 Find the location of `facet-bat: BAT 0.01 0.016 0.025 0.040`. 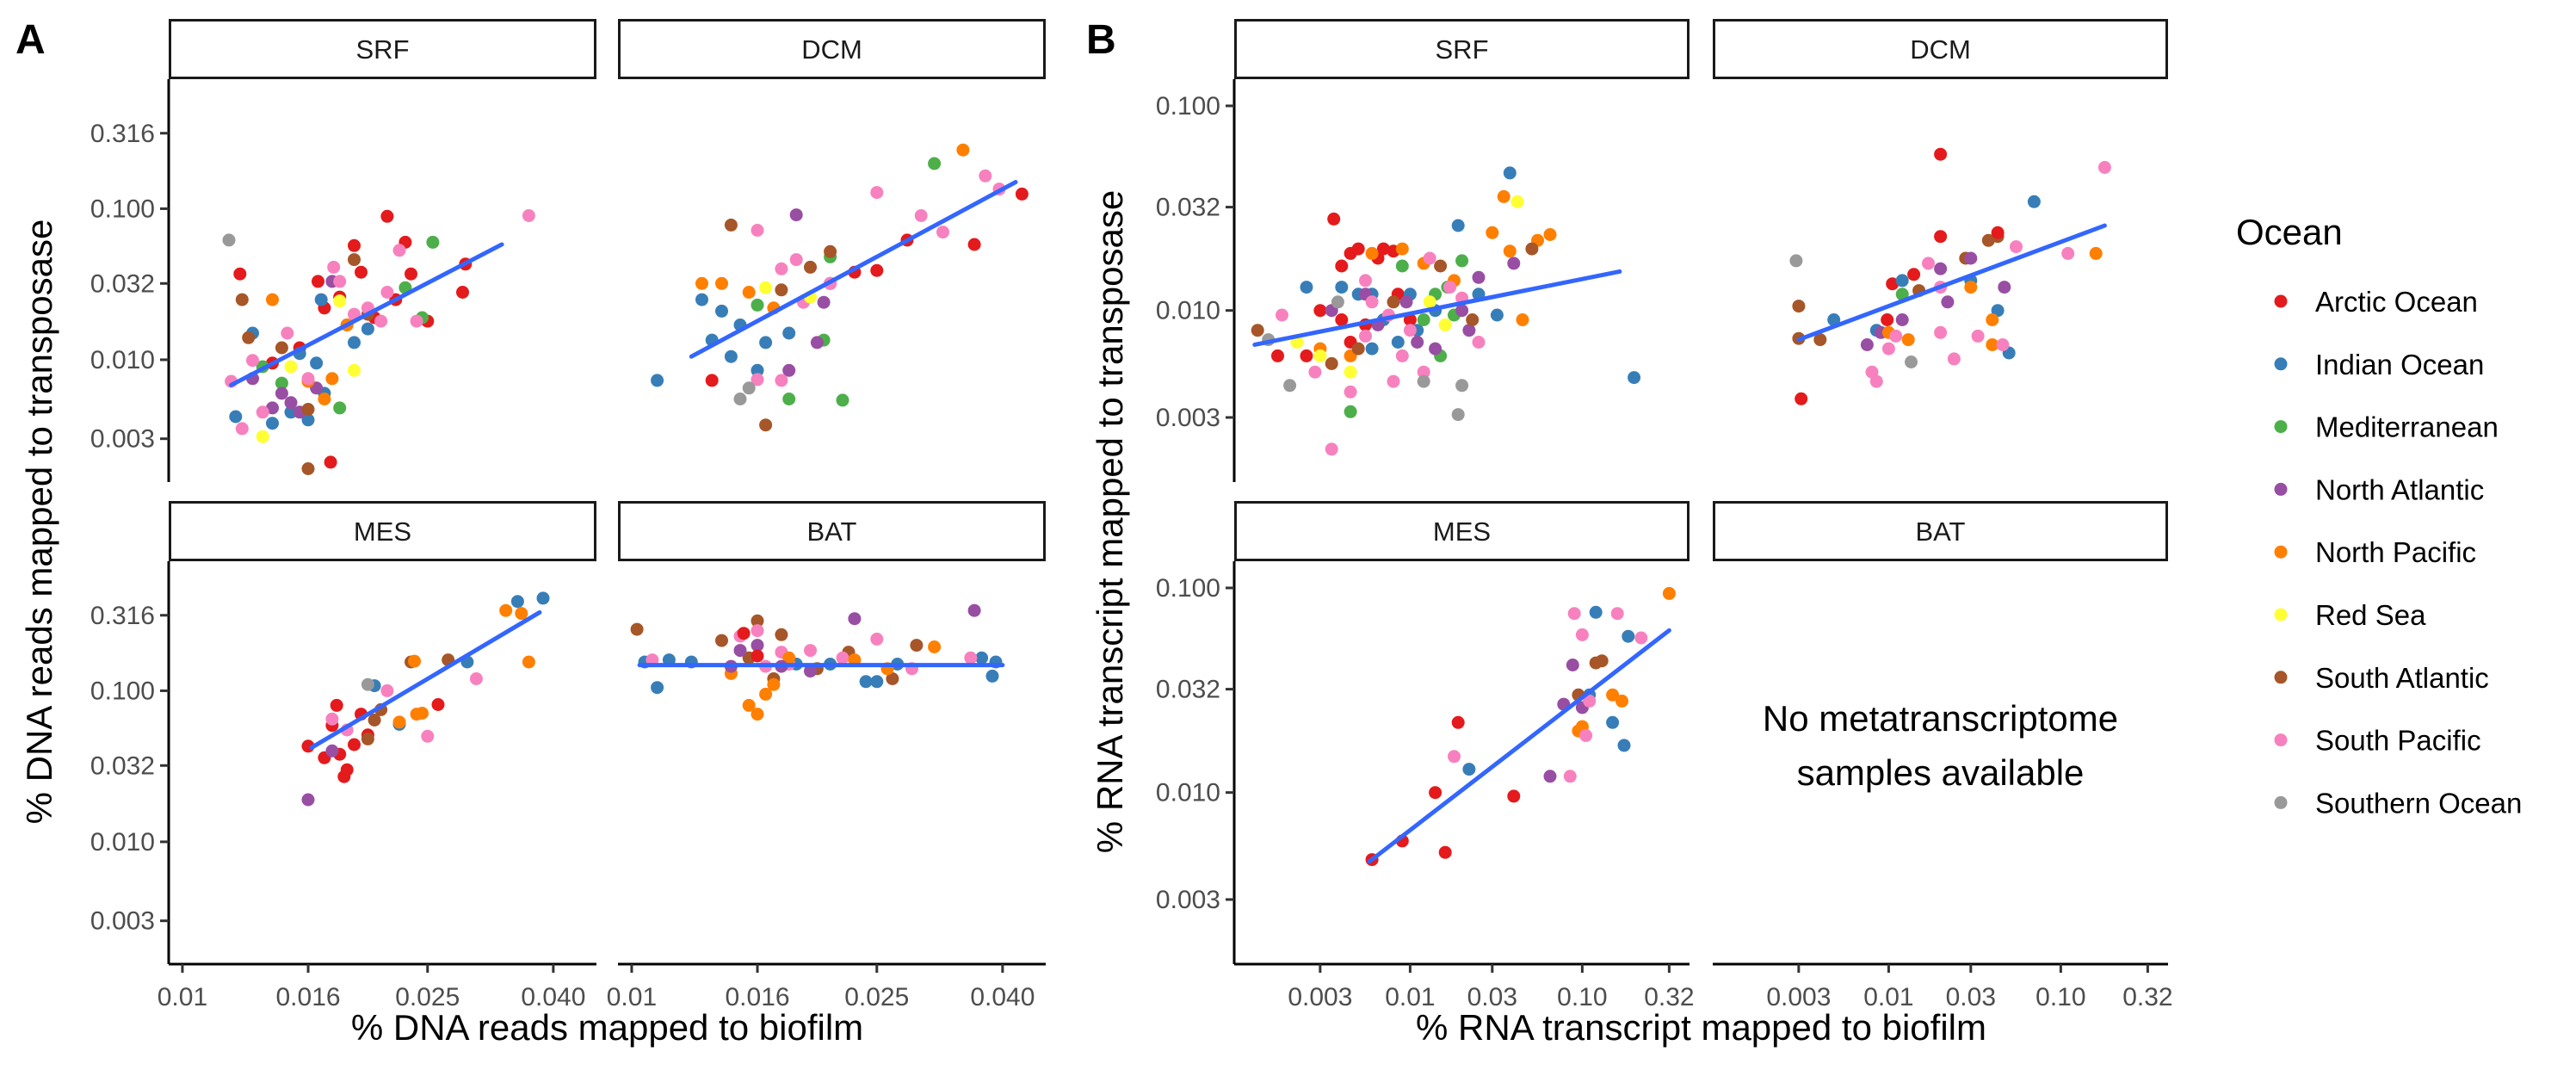

facet-bat: BAT 0.01 0.016 0.025 0.040 is located at coordinates (826, 756).